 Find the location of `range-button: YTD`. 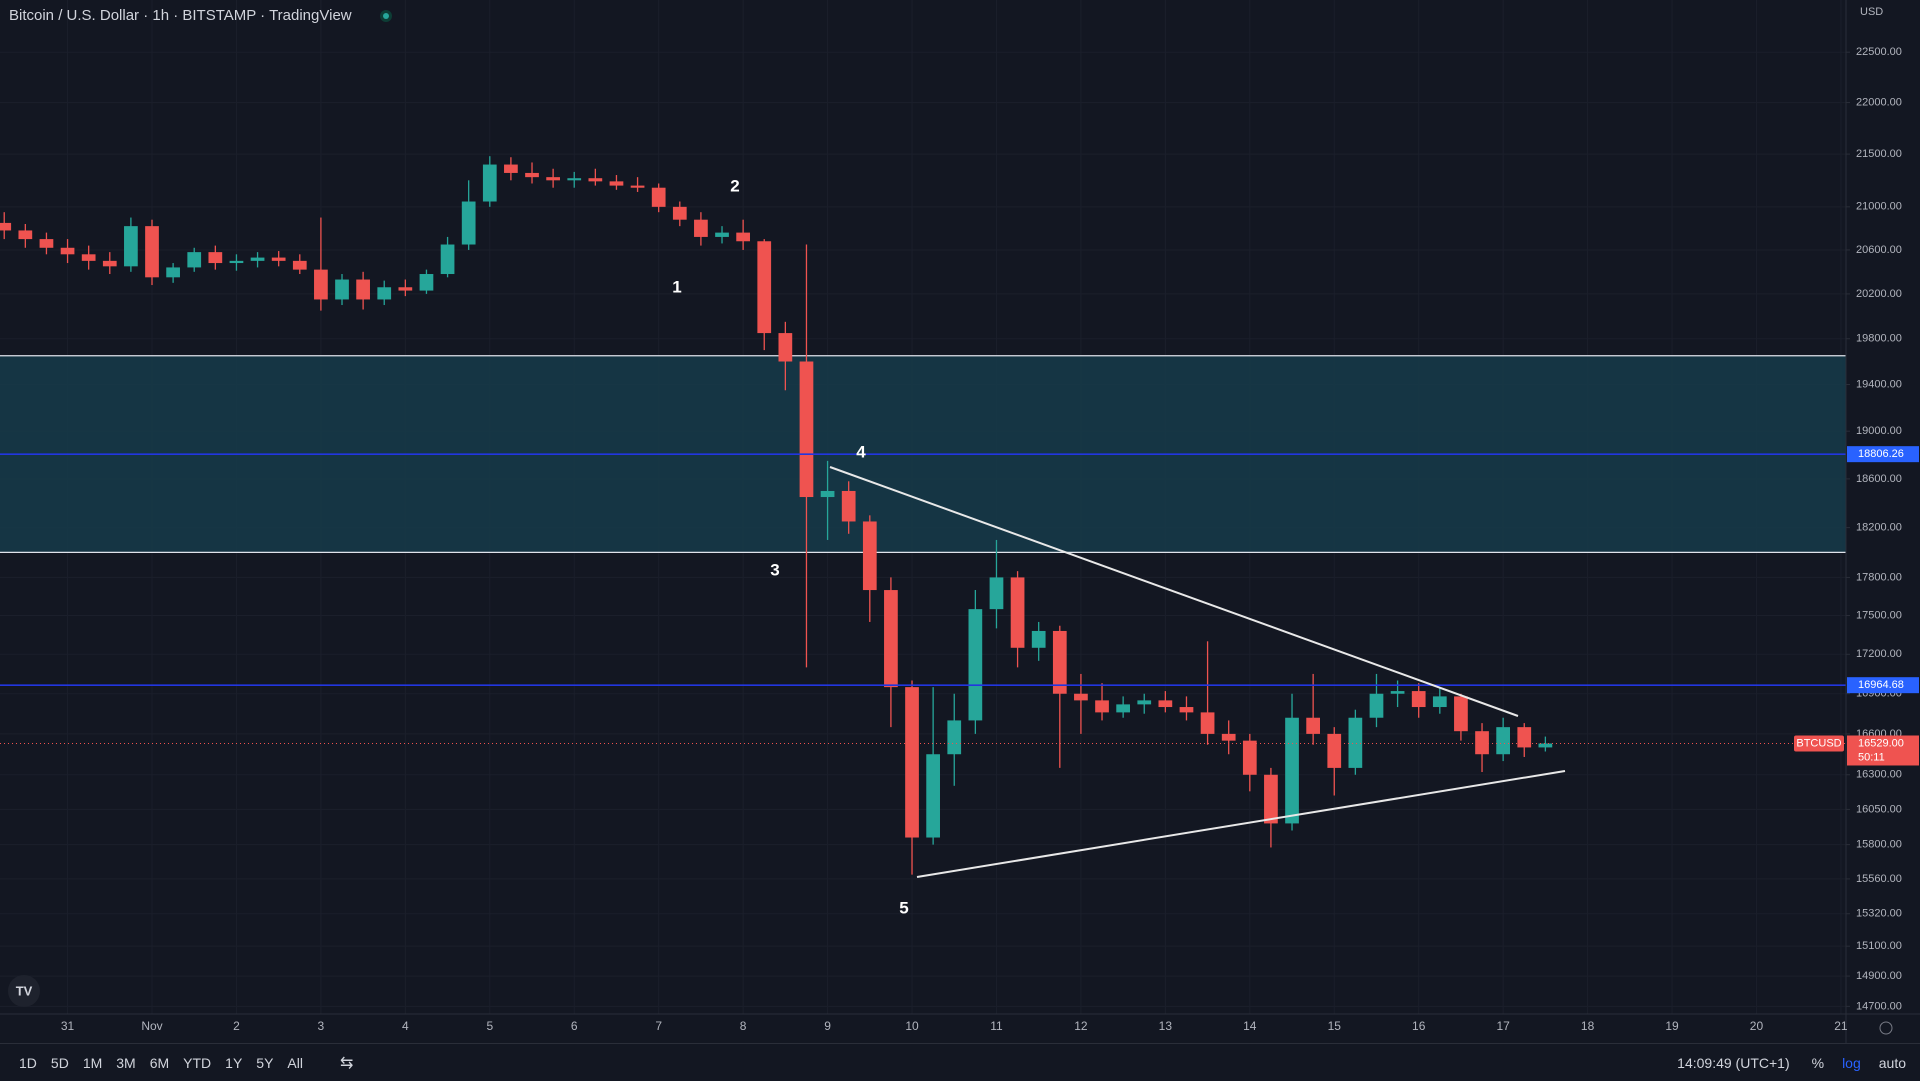

range-button: YTD is located at coordinates (197, 1062).